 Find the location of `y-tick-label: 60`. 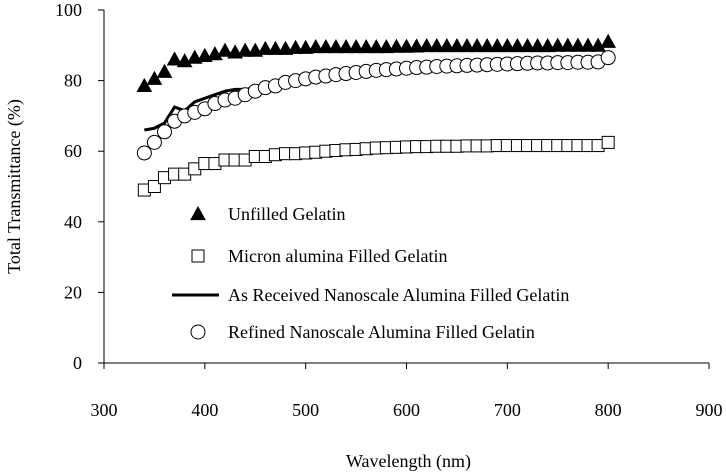

y-tick-label: 60 is located at coordinates (73, 151).